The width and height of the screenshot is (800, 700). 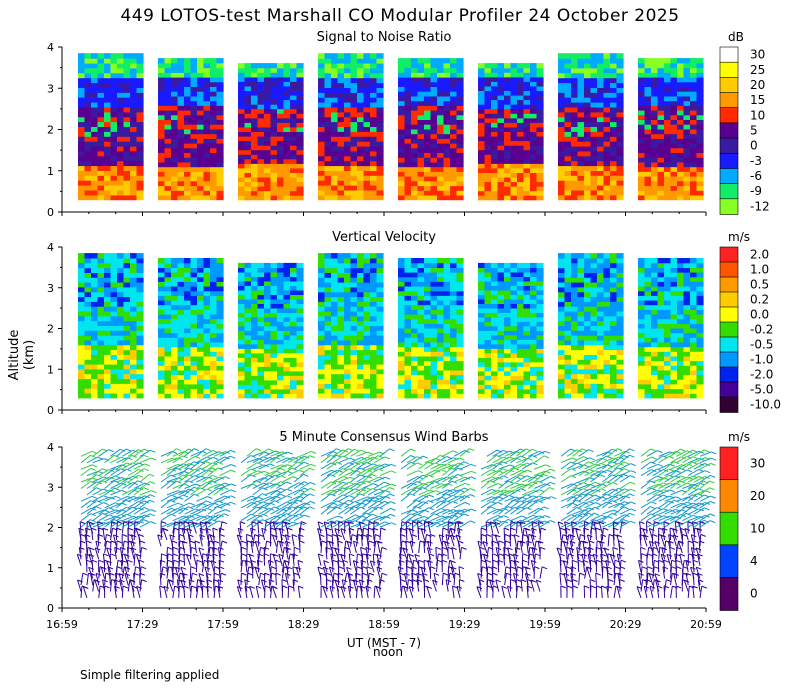 What do you see at coordinates (729, 344) in the screenshot?
I see `legend-swatch` at bounding box center [729, 344].